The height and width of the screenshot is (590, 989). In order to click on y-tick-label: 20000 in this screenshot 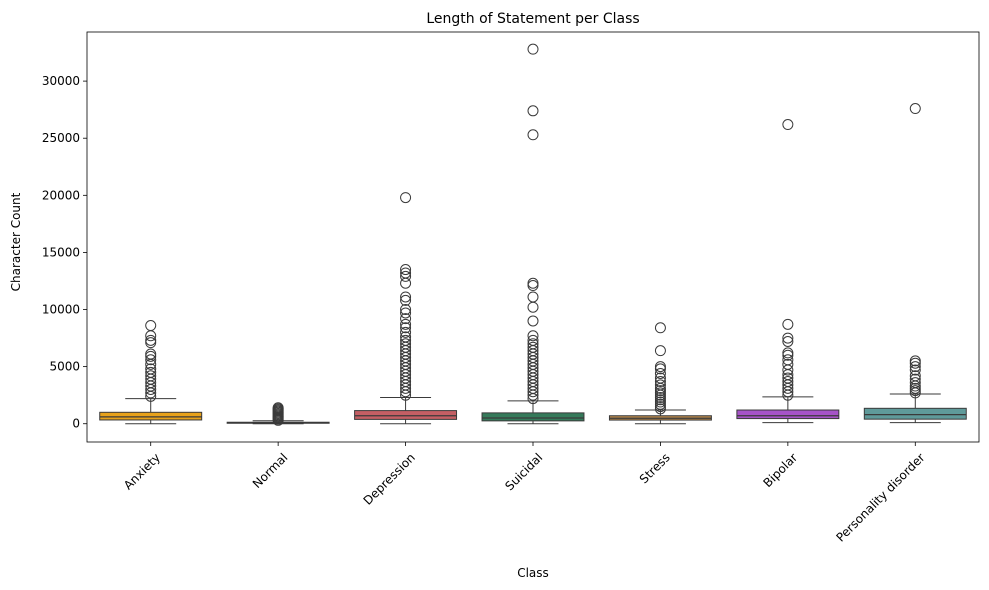, I will do `click(61, 195)`.